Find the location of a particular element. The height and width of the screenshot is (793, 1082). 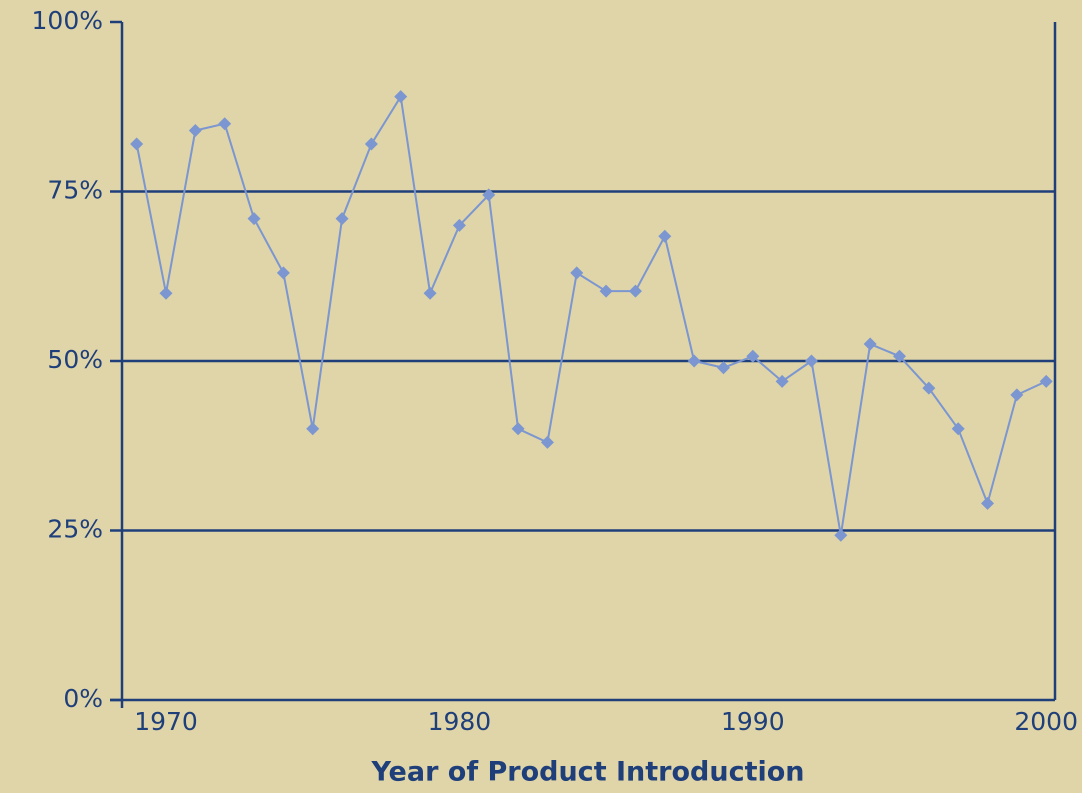

y-tick-label: 100% is located at coordinates (67, 20).